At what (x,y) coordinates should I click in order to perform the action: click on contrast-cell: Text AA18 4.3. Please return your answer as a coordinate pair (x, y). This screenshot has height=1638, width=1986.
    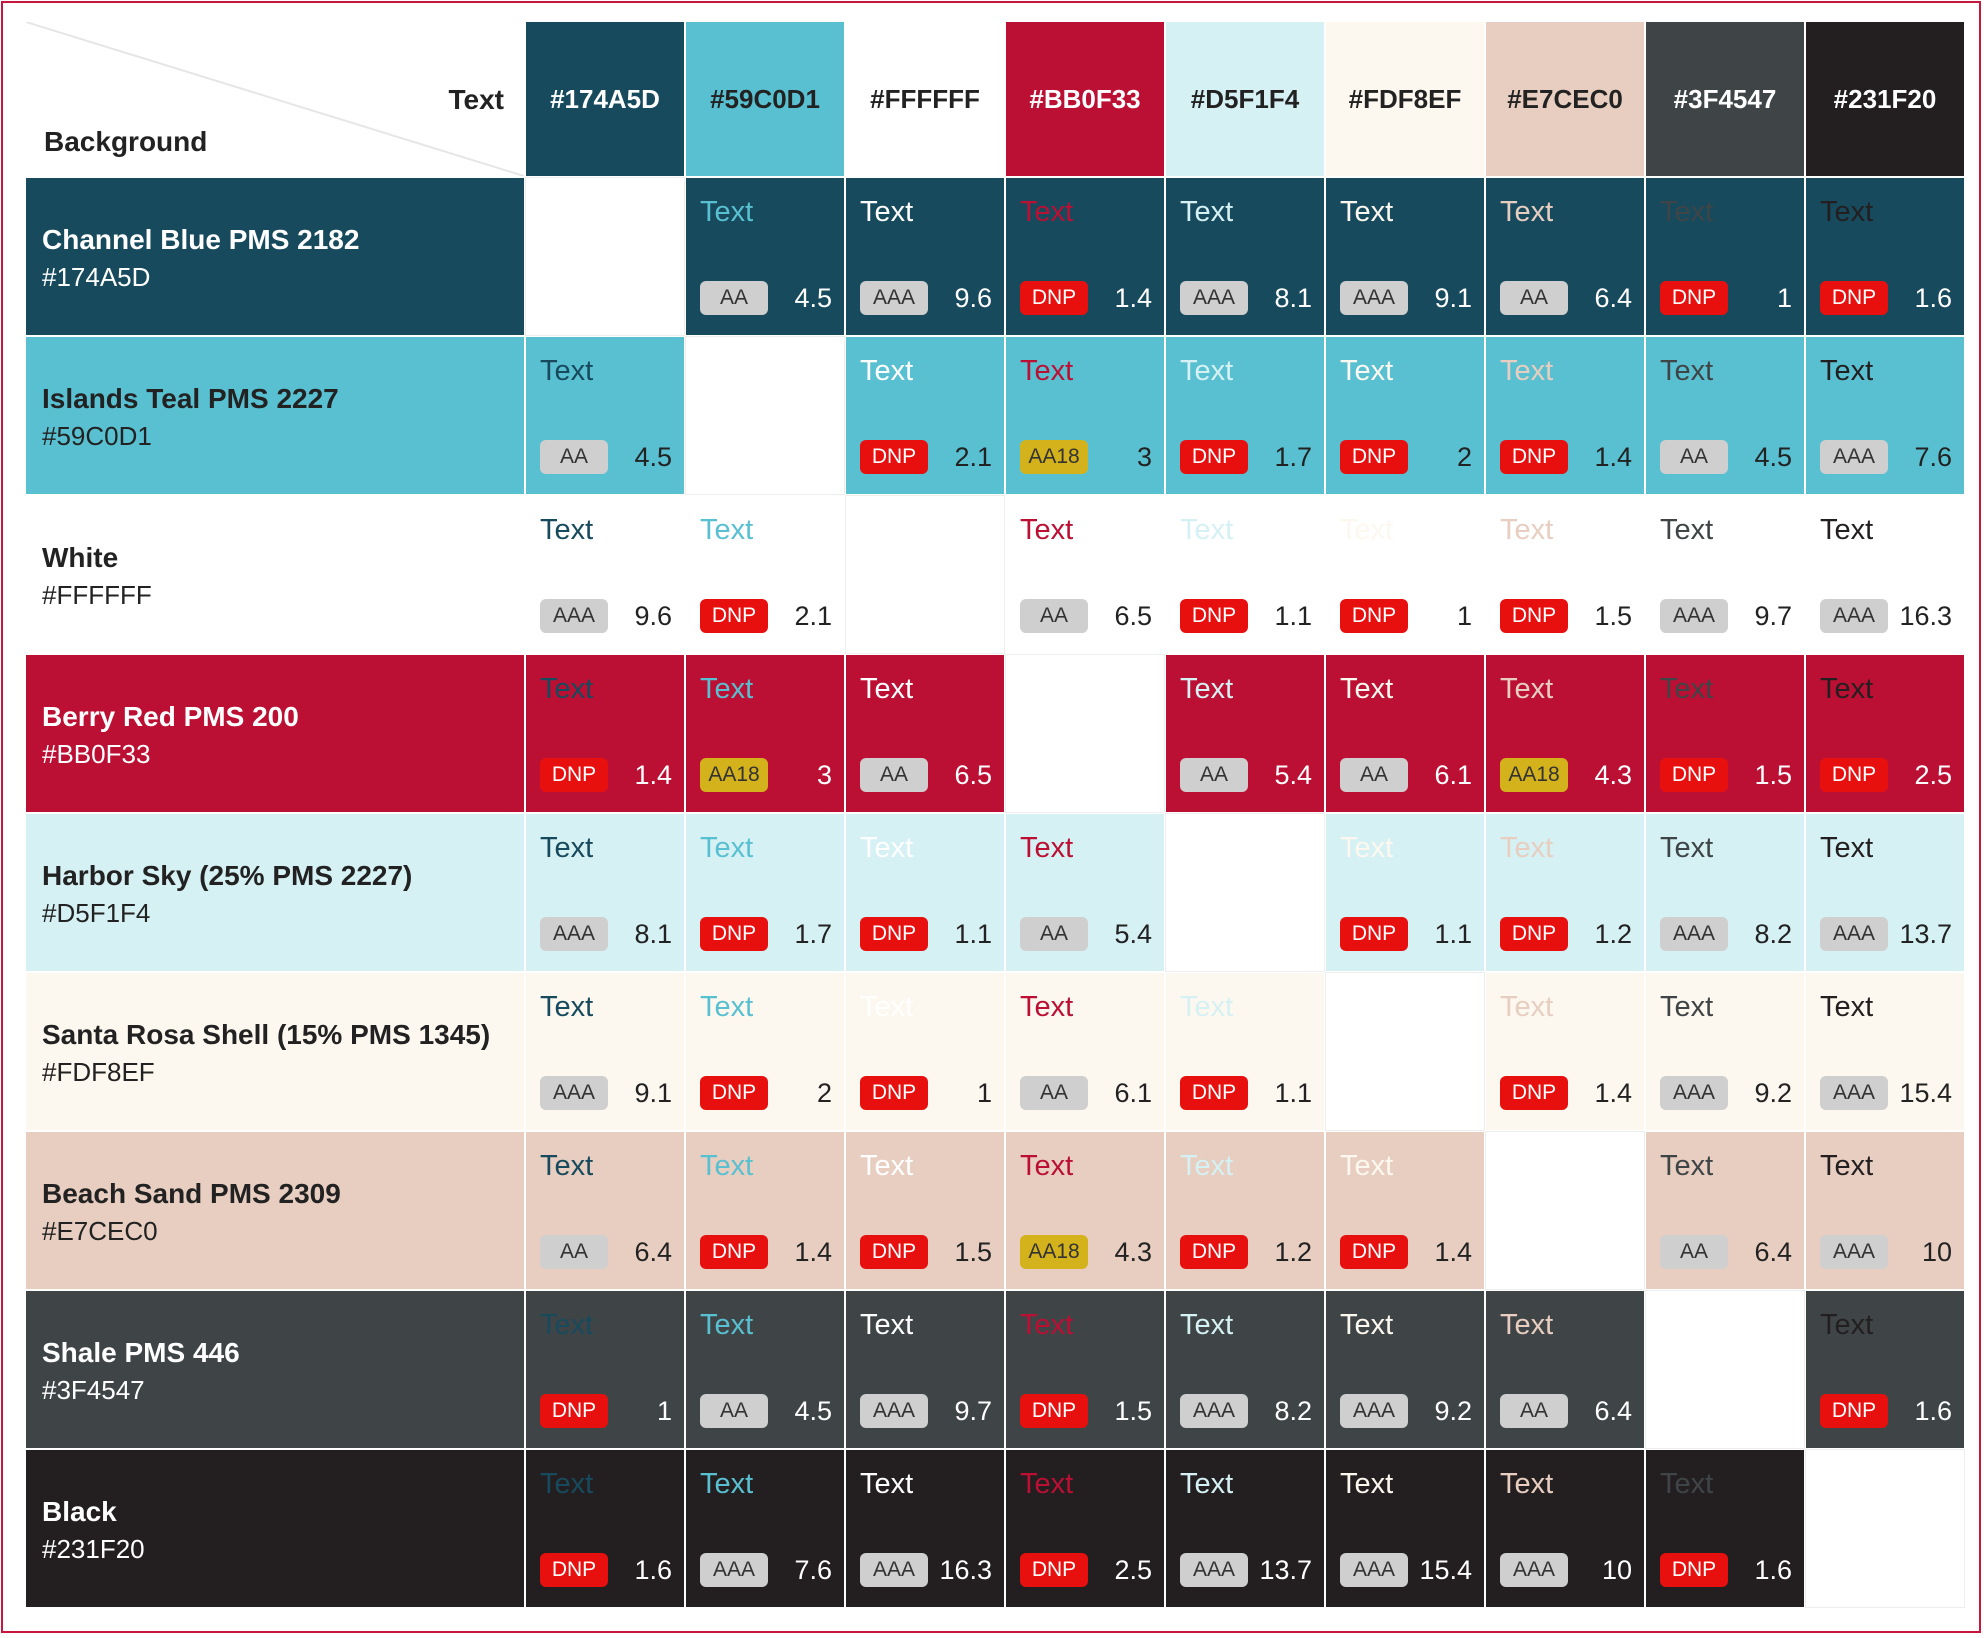
    Looking at the image, I should click on (1085, 1210).